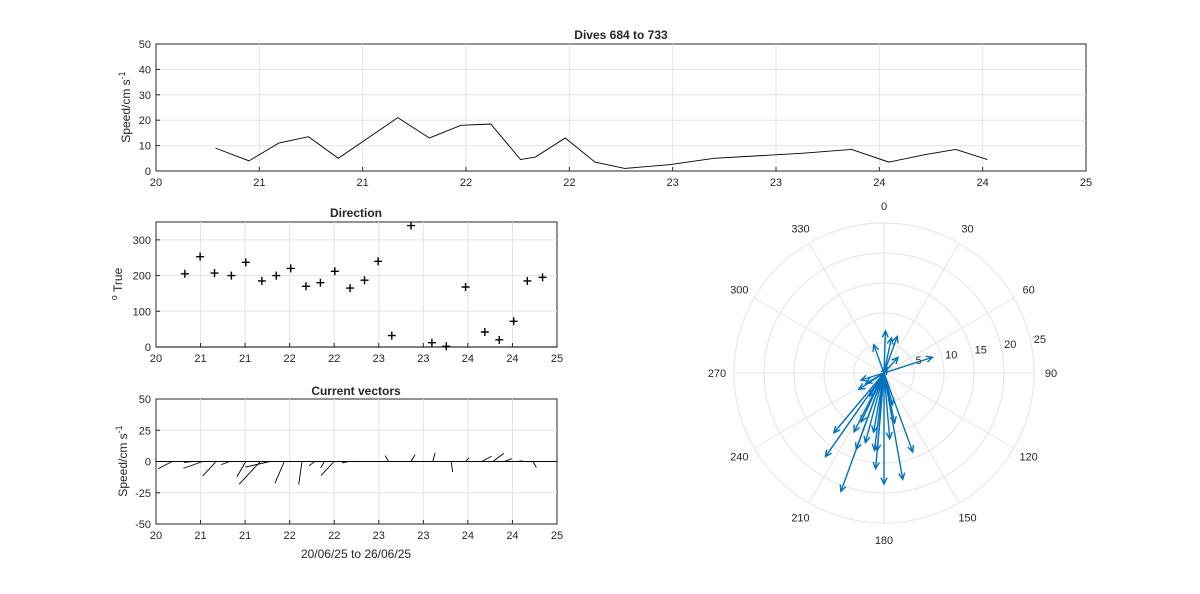 This screenshot has width=1200, height=594. I want to click on vectors-xlabel: 20/06/25 to 26/06/25, so click(356, 554).